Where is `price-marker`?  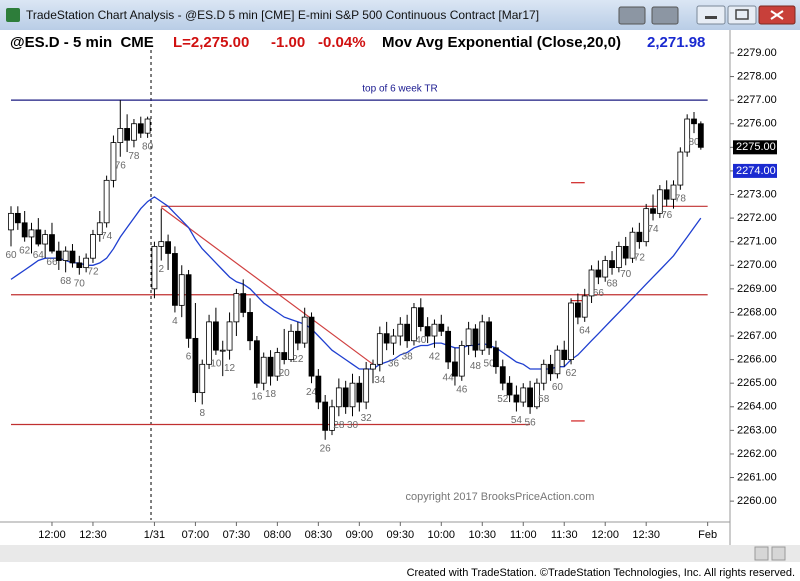
price-marker is located at coordinates (755, 147).